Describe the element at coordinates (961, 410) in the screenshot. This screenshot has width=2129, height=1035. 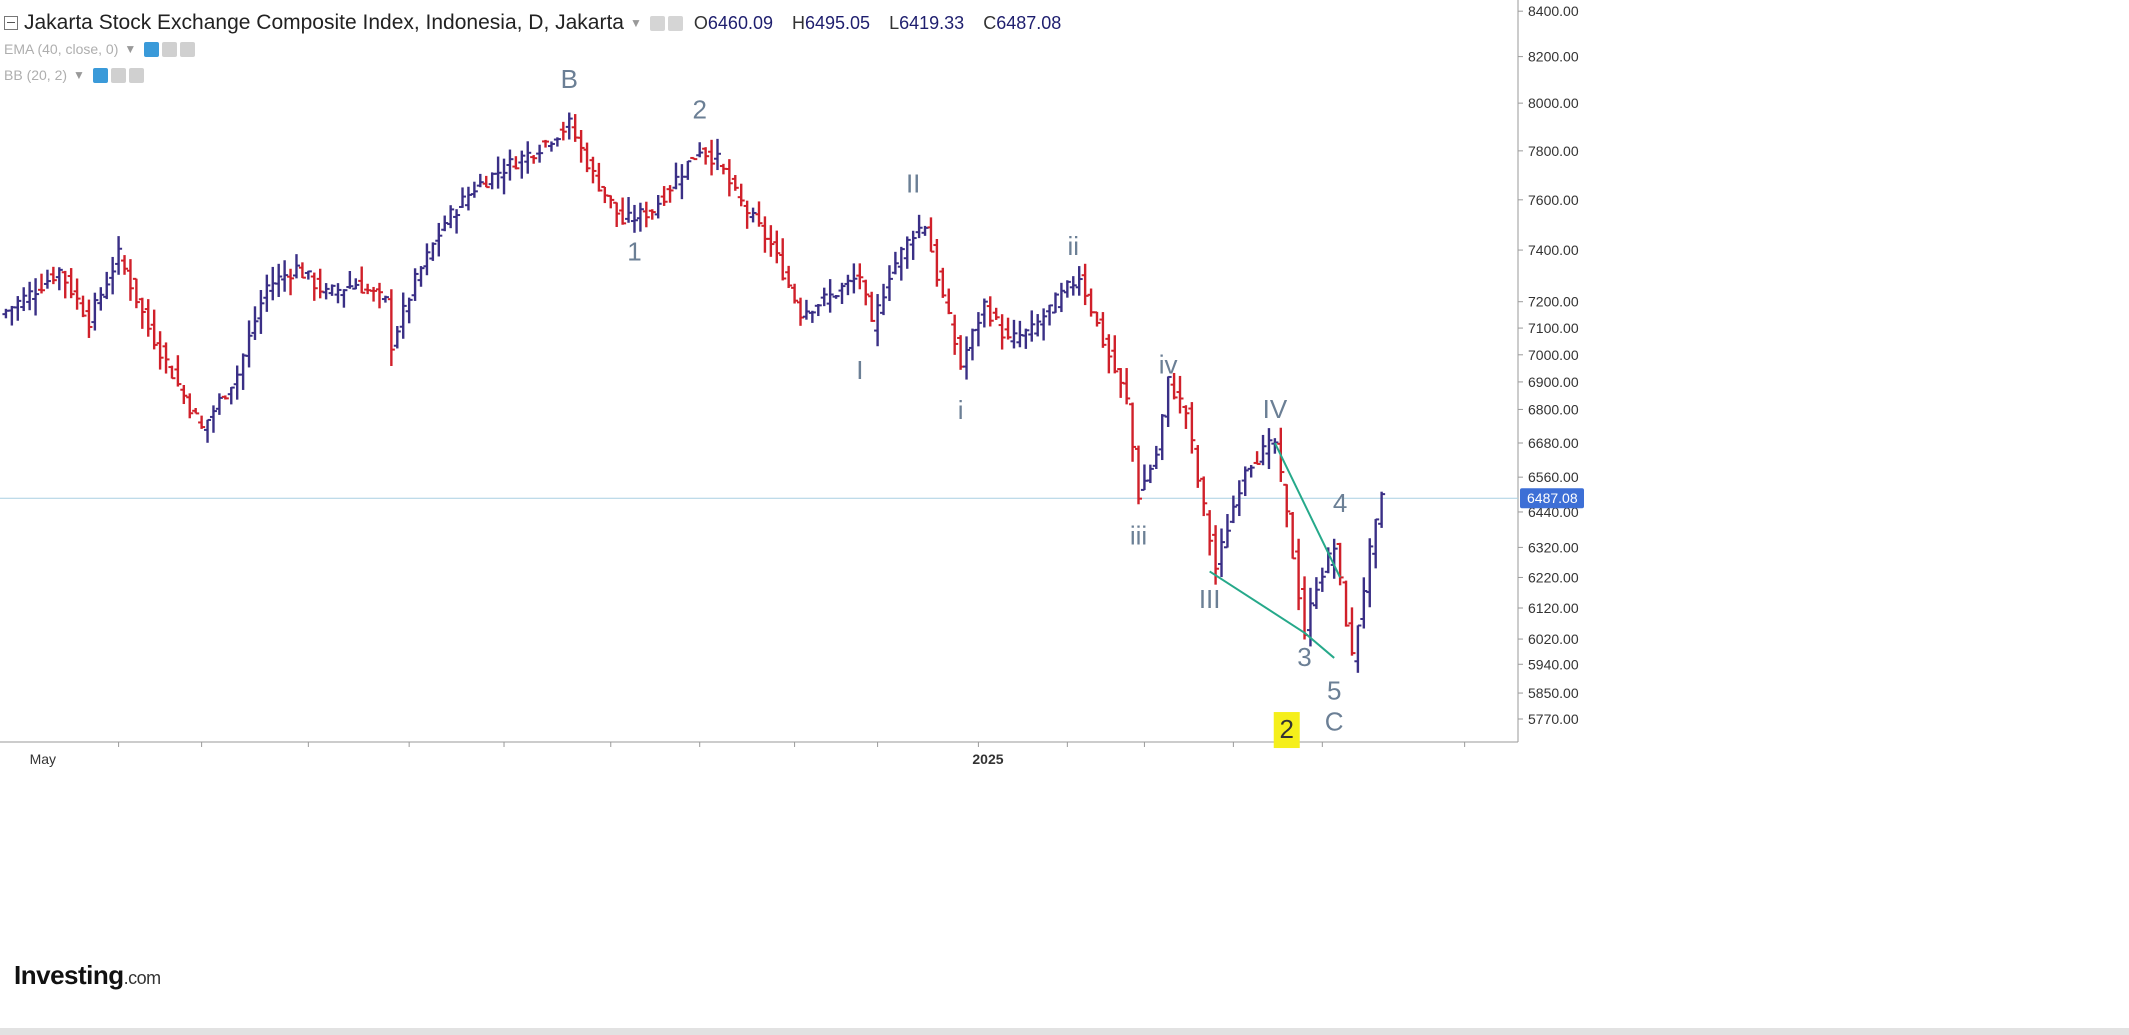
I see `wave-label: i` at that location.